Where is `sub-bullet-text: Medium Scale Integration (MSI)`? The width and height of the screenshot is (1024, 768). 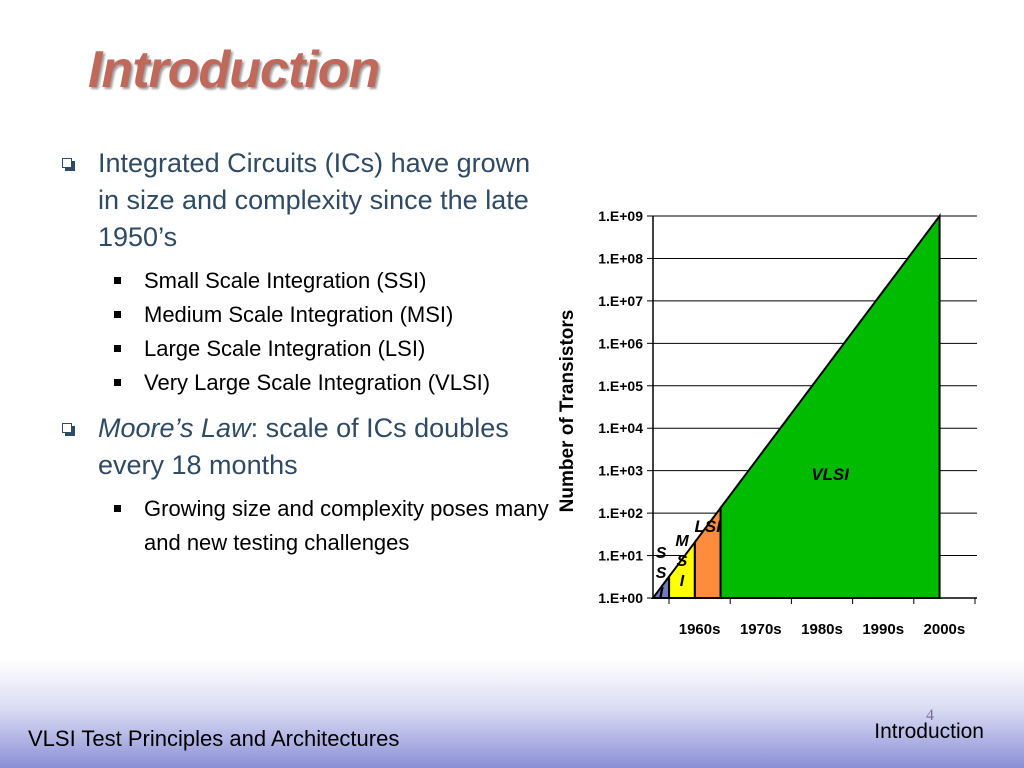
sub-bullet-text: Medium Scale Integration (MSI) is located at coordinates (299, 314).